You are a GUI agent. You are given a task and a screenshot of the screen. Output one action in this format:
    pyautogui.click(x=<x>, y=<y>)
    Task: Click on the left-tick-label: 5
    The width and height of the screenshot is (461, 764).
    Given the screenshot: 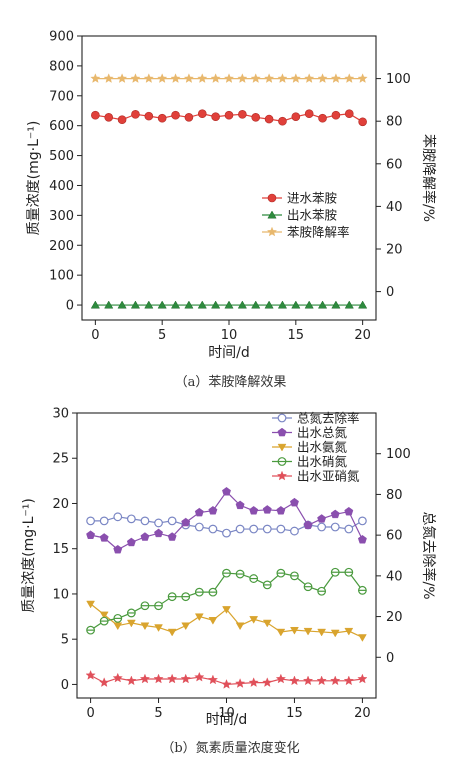 What is the action you would take?
    pyautogui.click(x=65, y=640)
    